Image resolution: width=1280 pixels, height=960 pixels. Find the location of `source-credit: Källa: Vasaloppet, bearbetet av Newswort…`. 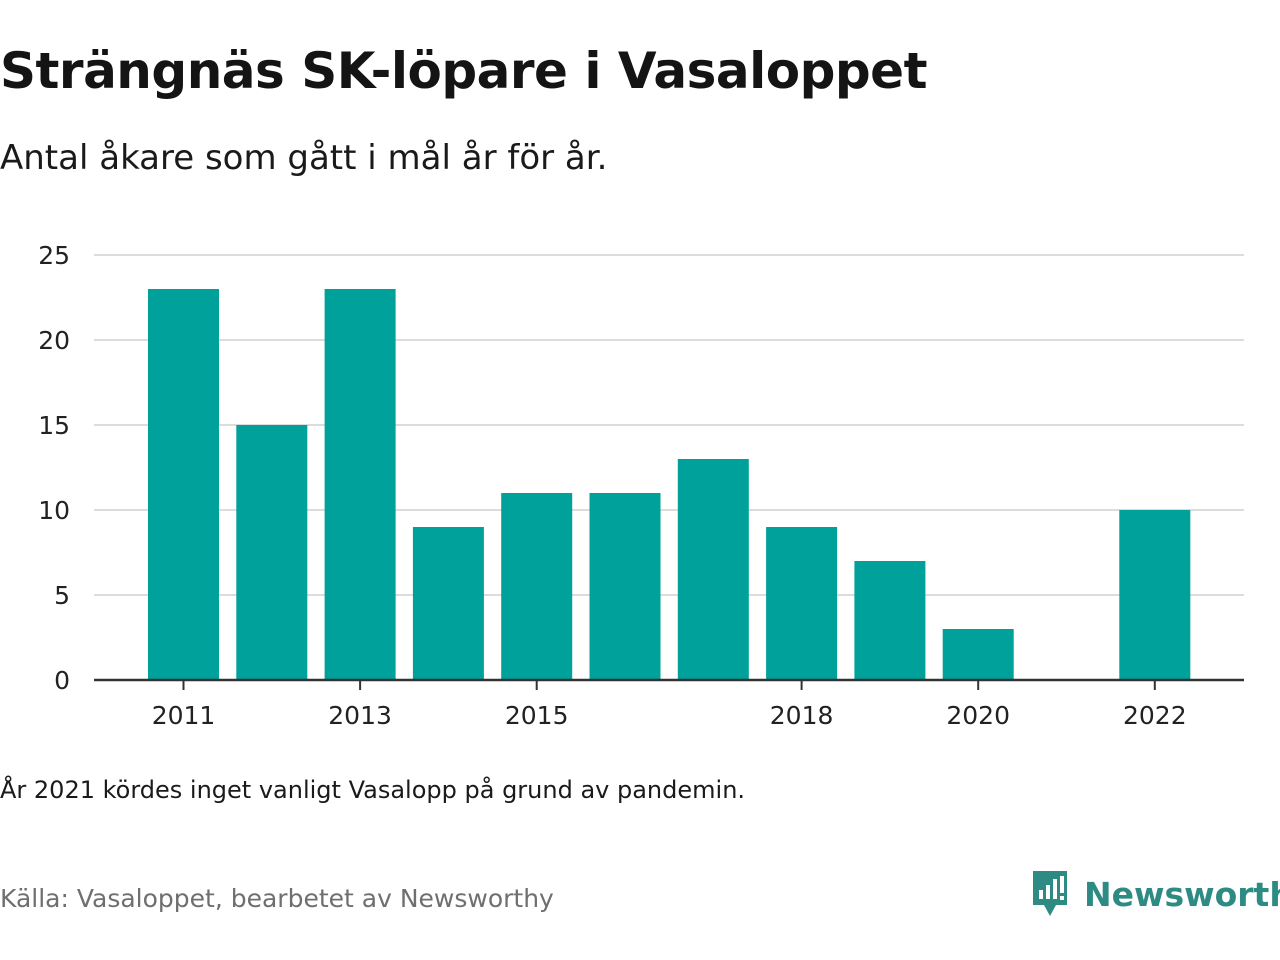

source-credit: Källa: Vasaloppet, bearbetet av Newswort… is located at coordinates (277, 898).